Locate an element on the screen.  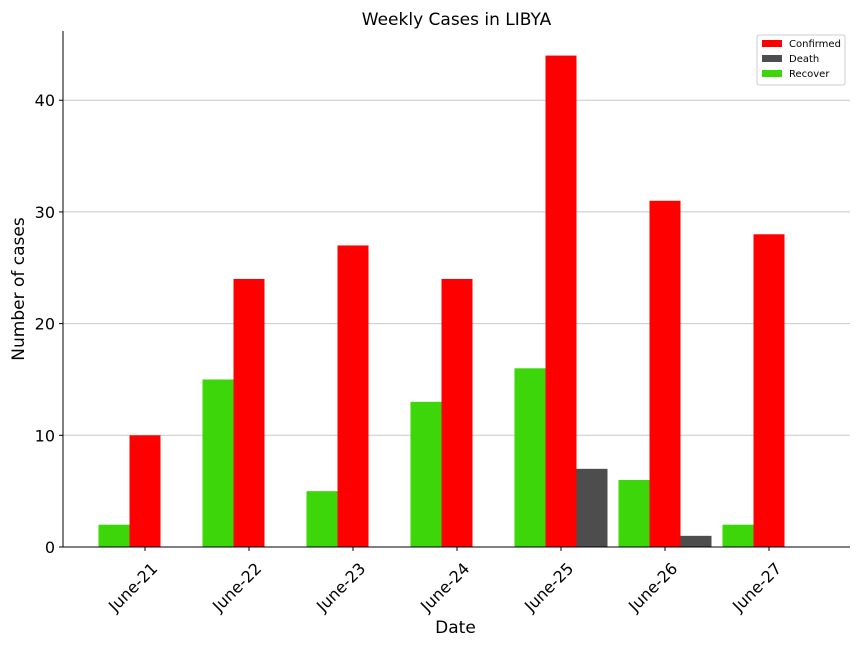
y-axis-label: Number of cases is located at coordinates (19, 289).